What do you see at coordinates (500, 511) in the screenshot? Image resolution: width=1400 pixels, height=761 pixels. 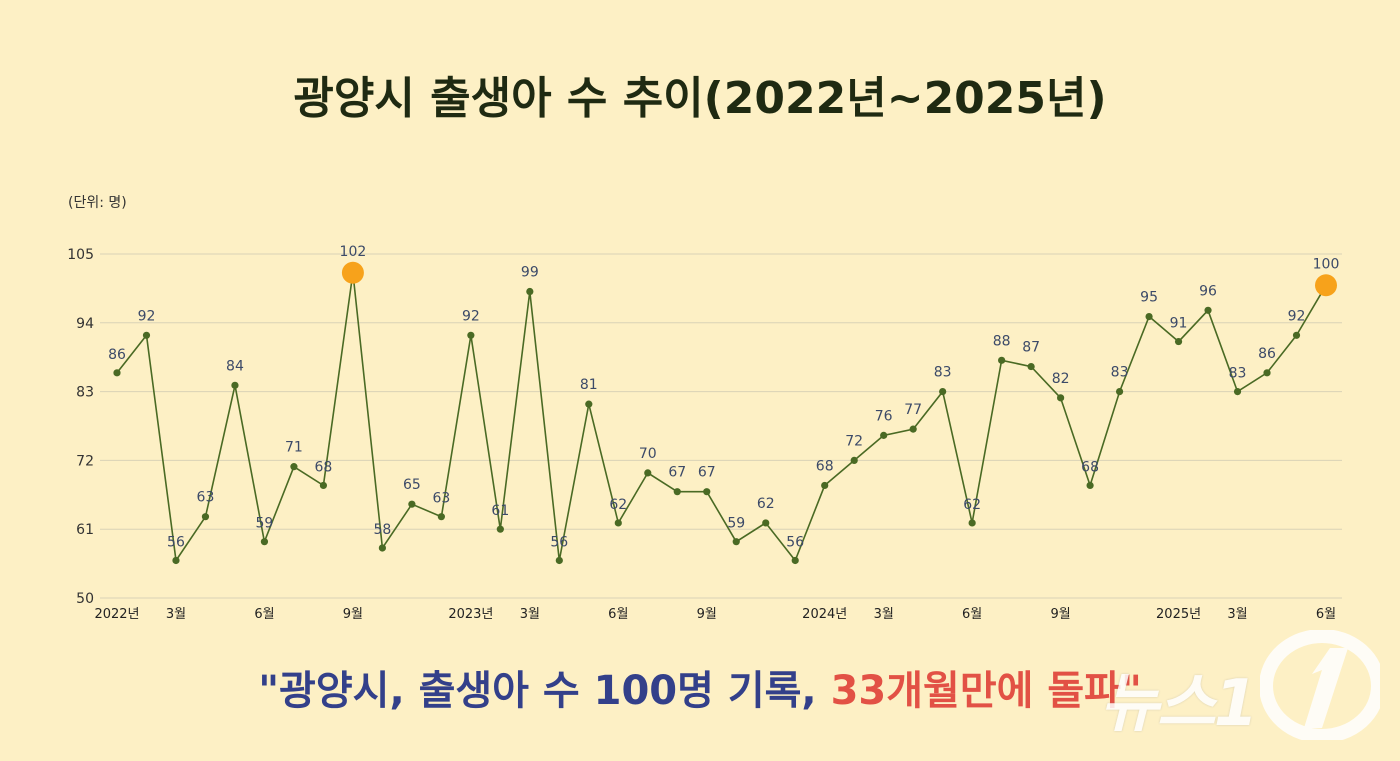 I see `data-label: 61` at bounding box center [500, 511].